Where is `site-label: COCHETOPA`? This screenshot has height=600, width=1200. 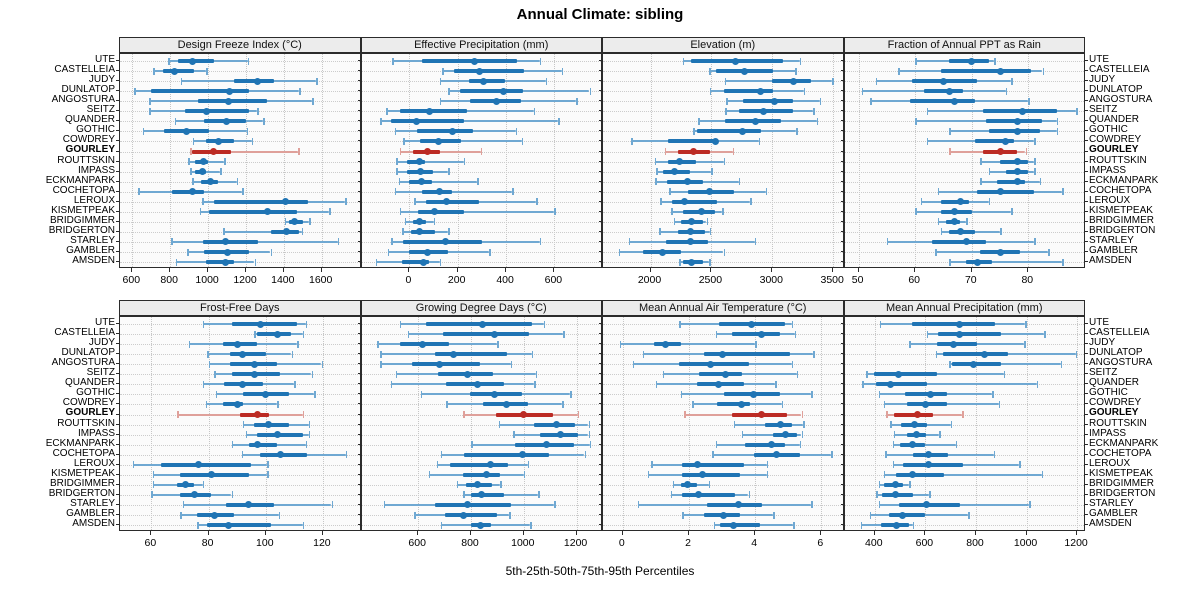 site-label: COCHETOPA is located at coordinates (1120, 453).